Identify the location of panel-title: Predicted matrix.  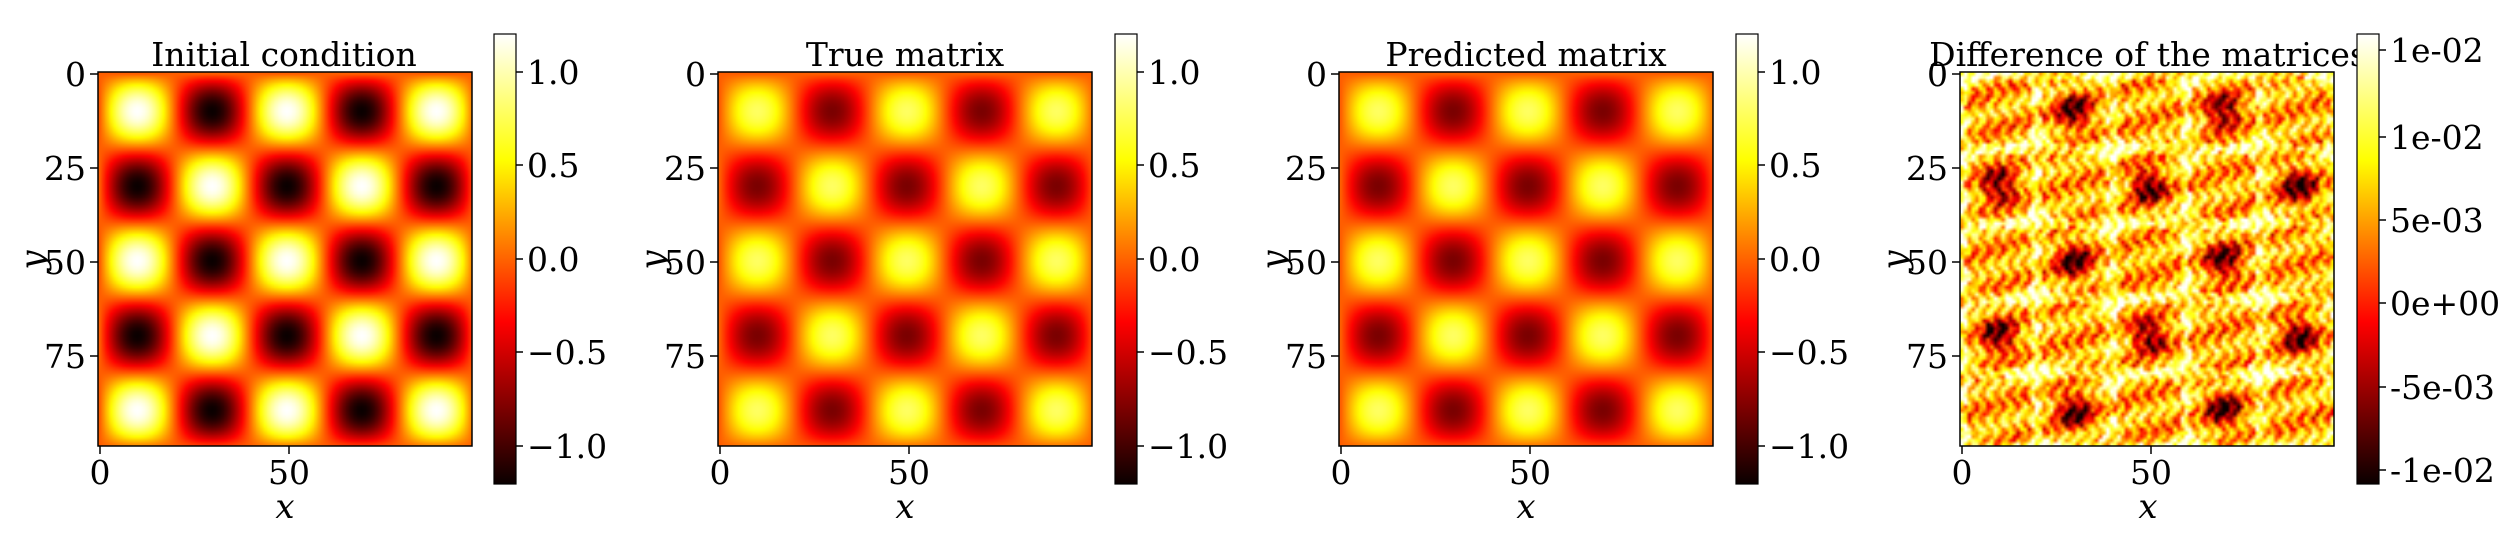
(1526, 54).